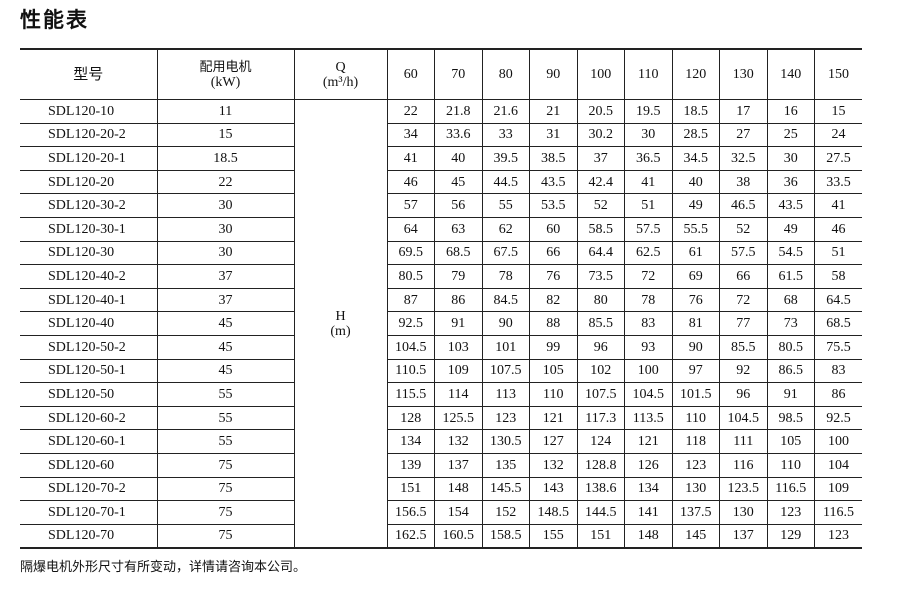  What do you see at coordinates (553, 300) in the screenshot?
I see `head-value-cell: 82` at bounding box center [553, 300].